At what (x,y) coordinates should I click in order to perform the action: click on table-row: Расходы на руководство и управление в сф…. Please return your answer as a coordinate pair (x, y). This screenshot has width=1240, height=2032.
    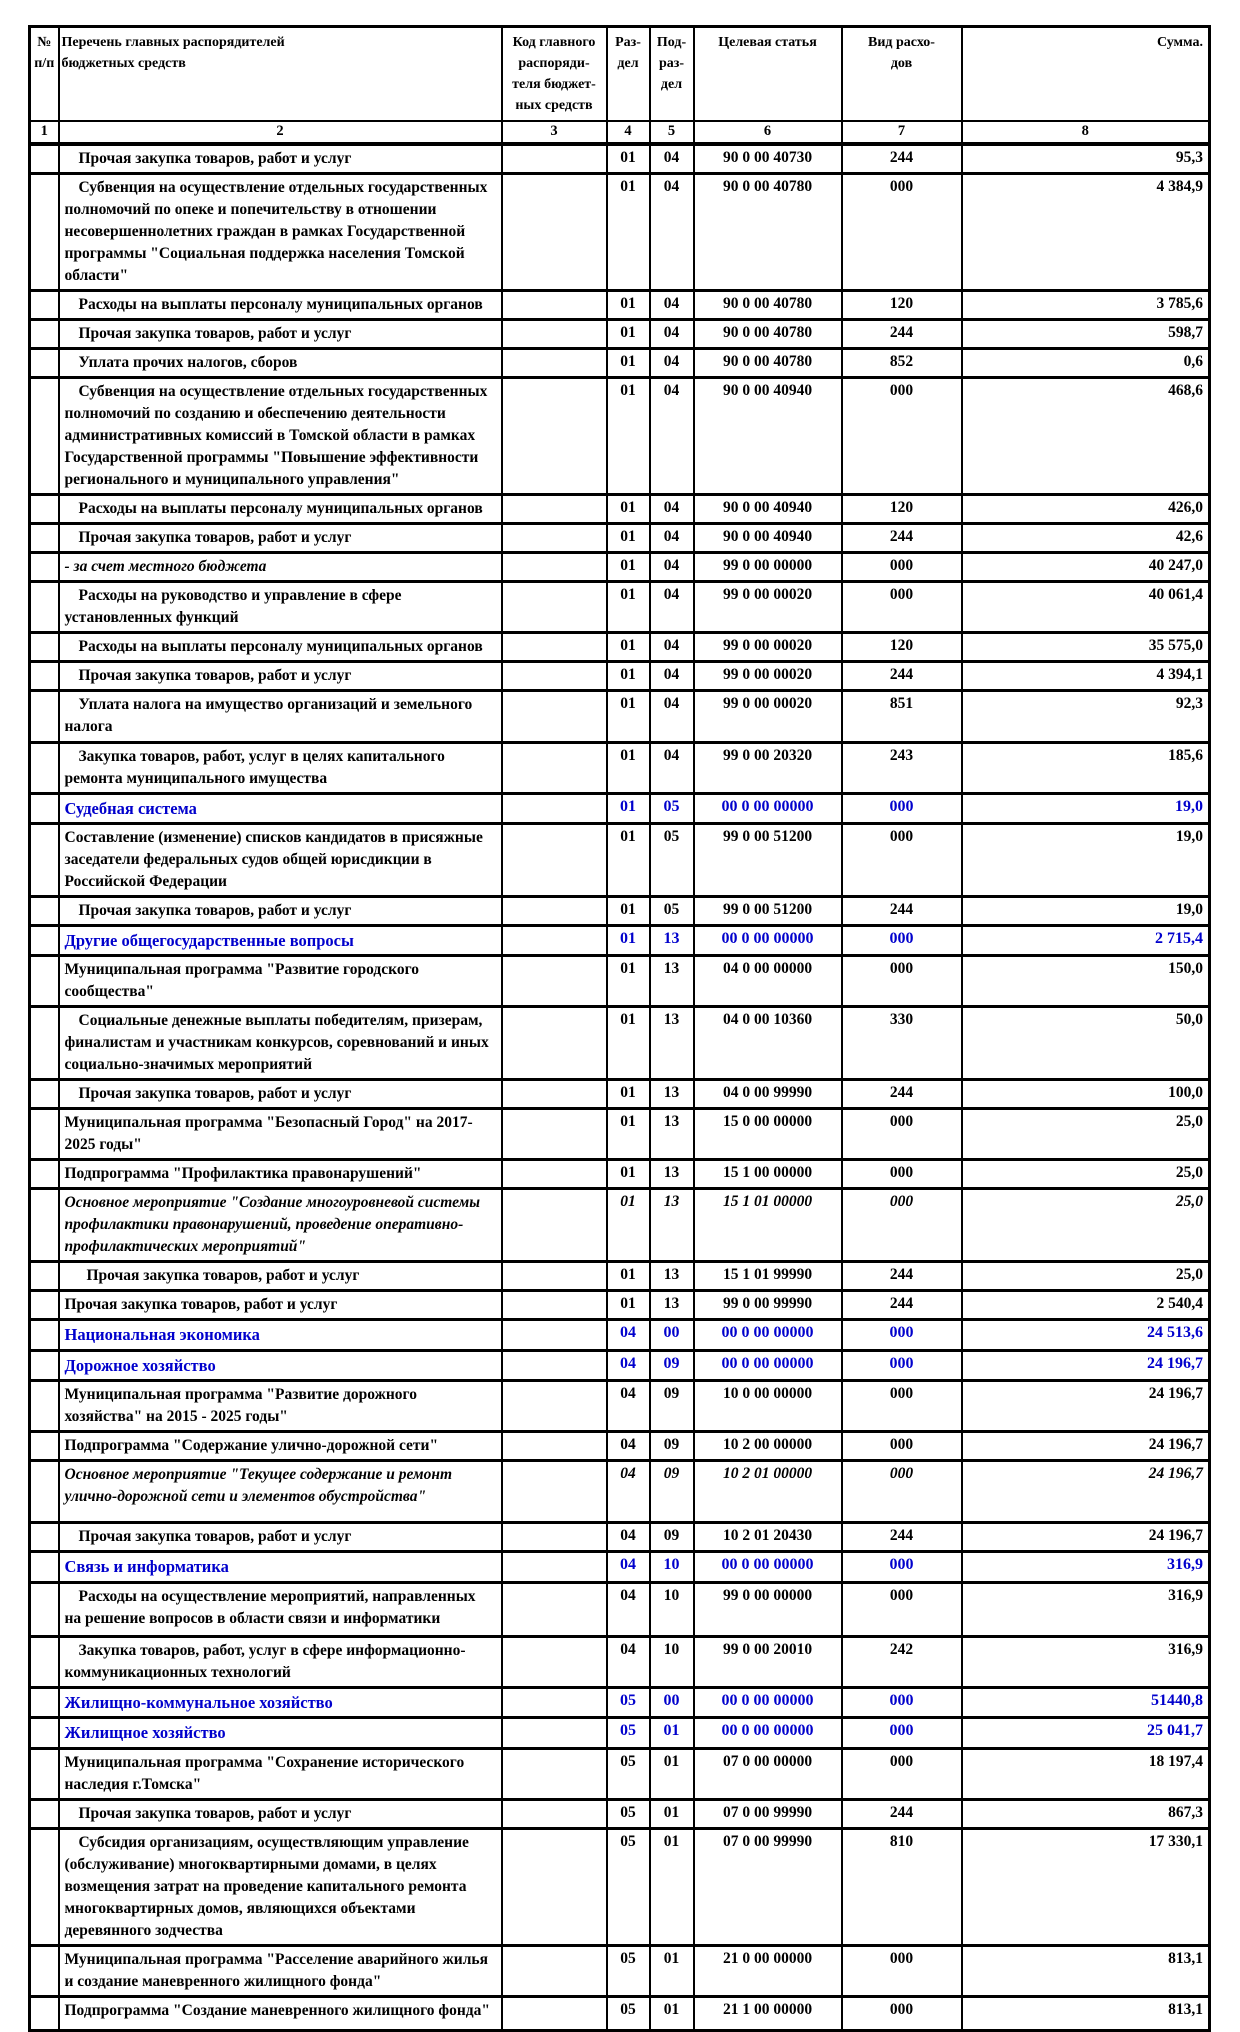
    Looking at the image, I should click on (619, 607).